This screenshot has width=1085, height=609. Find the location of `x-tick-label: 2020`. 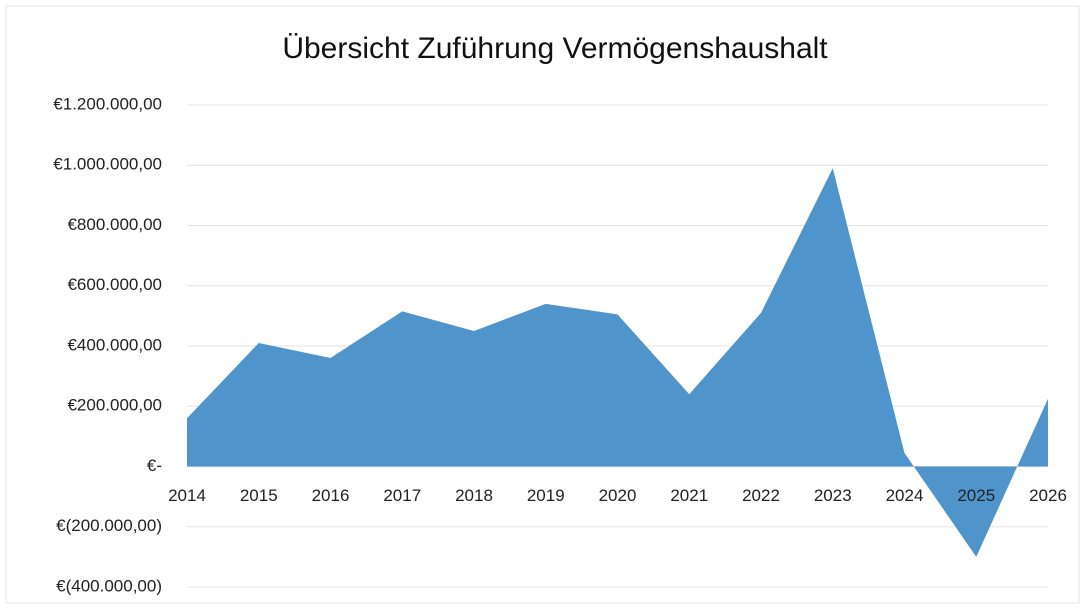

x-tick-label: 2020 is located at coordinates (618, 495).